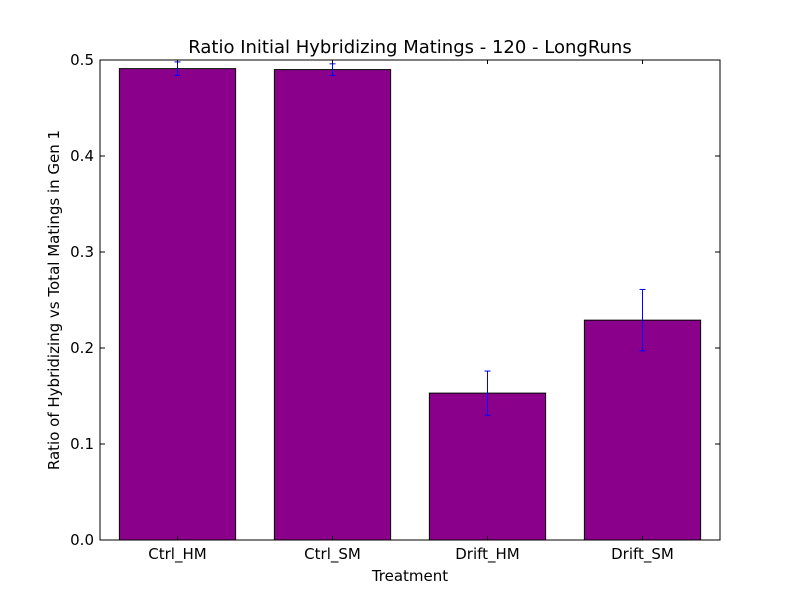  What do you see at coordinates (177, 304) in the screenshot?
I see `bar-Ctrl_HM` at bounding box center [177, 304].